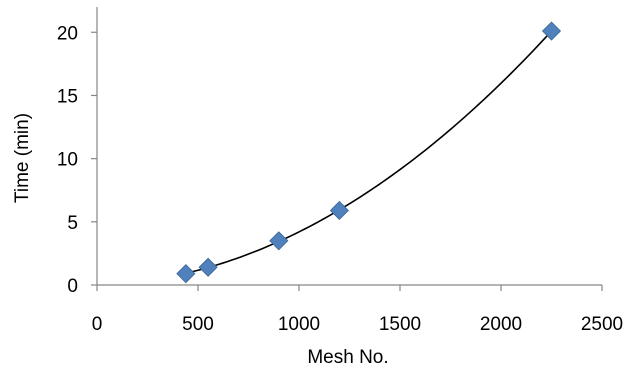  Describe the element at coordinates (67, 160) in the screenshot. I see `y-tick-label: 10` at that location.